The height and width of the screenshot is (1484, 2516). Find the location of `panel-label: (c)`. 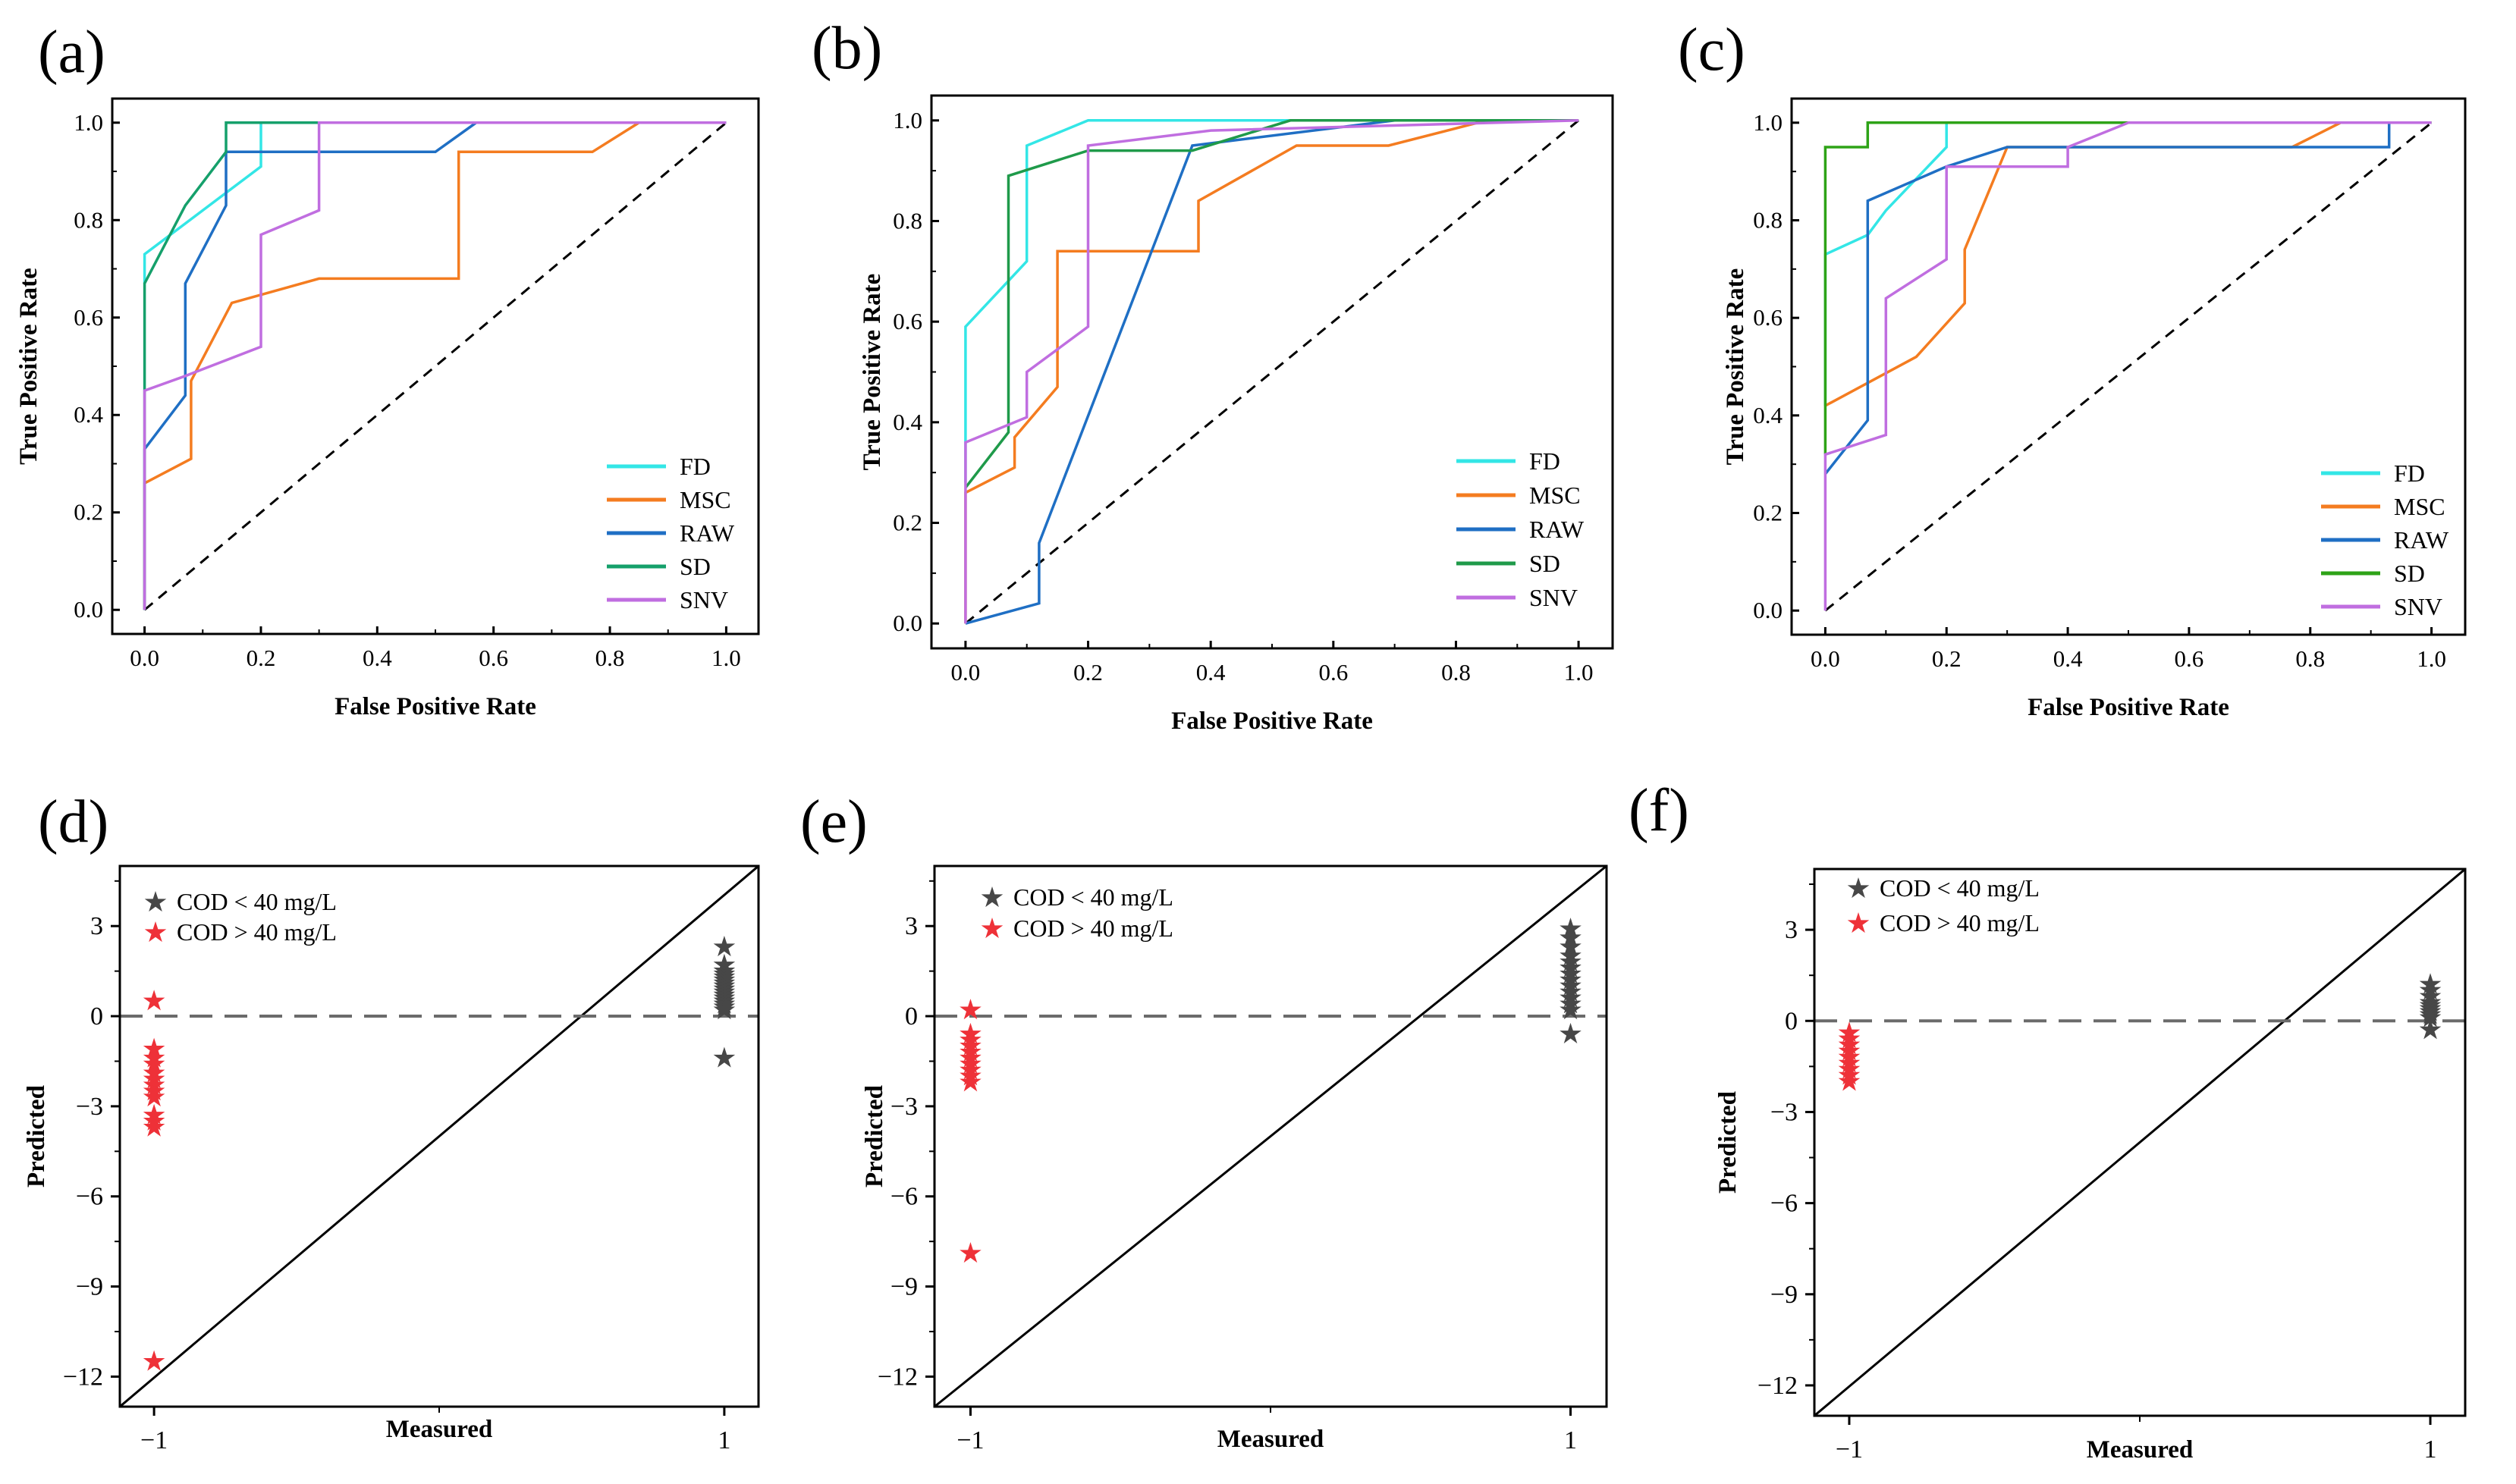

panel-label: (c) is located at coordinates (1711, 50).